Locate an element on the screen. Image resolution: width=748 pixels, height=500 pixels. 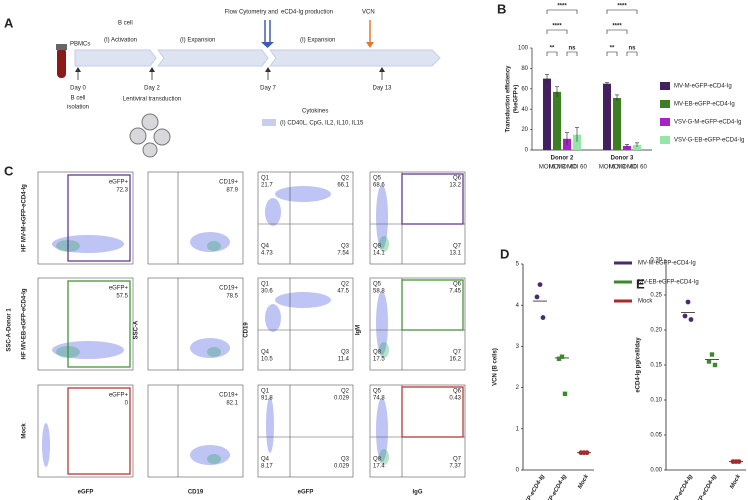
quadrant-value: 13.2 is located at coordinates (455, 186).